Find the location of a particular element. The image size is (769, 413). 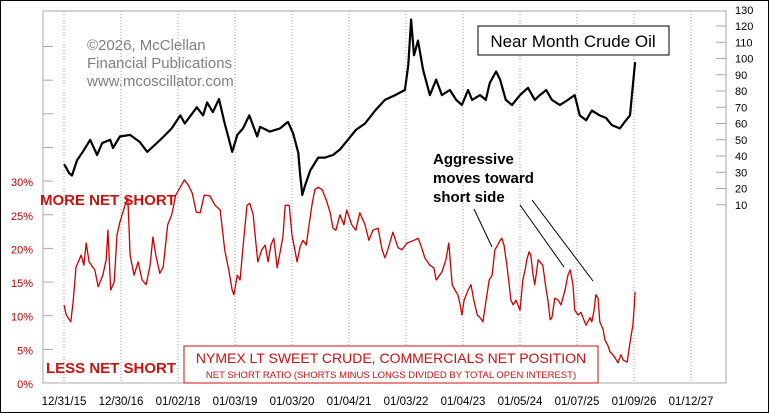

net-position-legend-box is located at coordinates (391, 364).